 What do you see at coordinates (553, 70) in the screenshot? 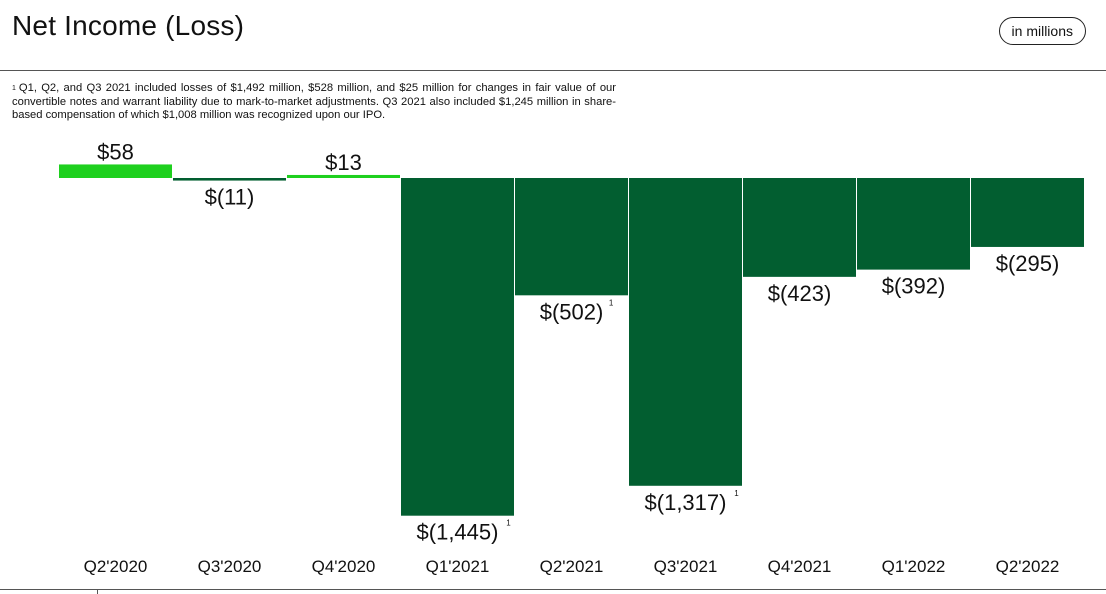
I see `header-divider` at bounding box center [553, 70].